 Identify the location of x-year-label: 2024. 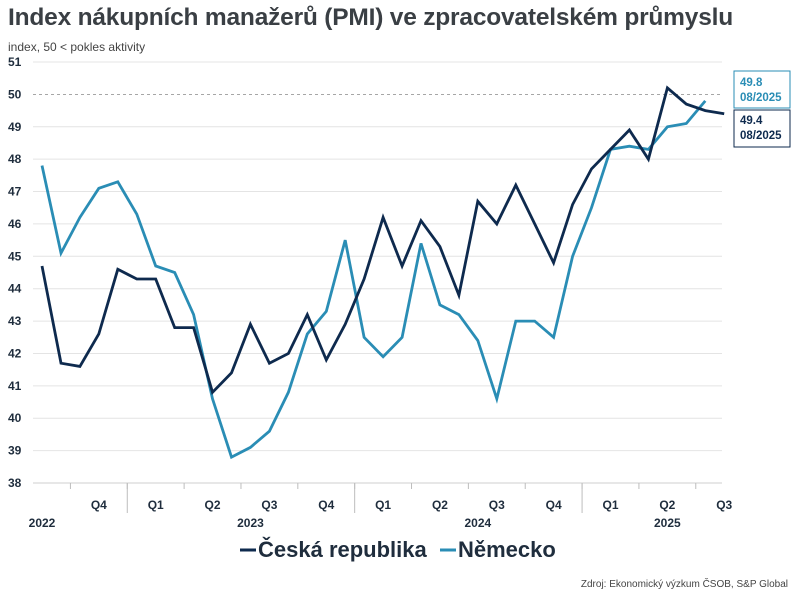
(477, 523).